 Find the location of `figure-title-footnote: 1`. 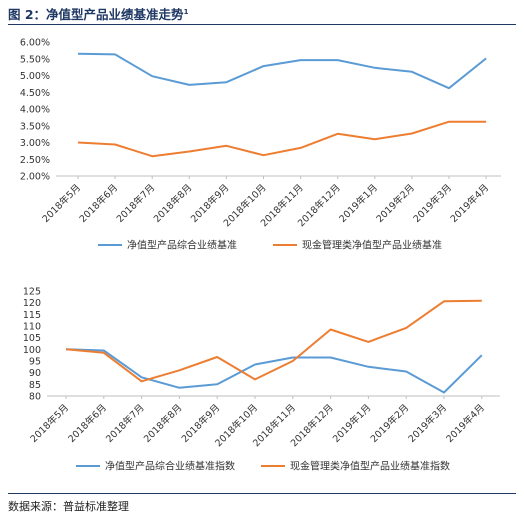

figure-title-footnote: 1 is located at coordinates (186, 11).